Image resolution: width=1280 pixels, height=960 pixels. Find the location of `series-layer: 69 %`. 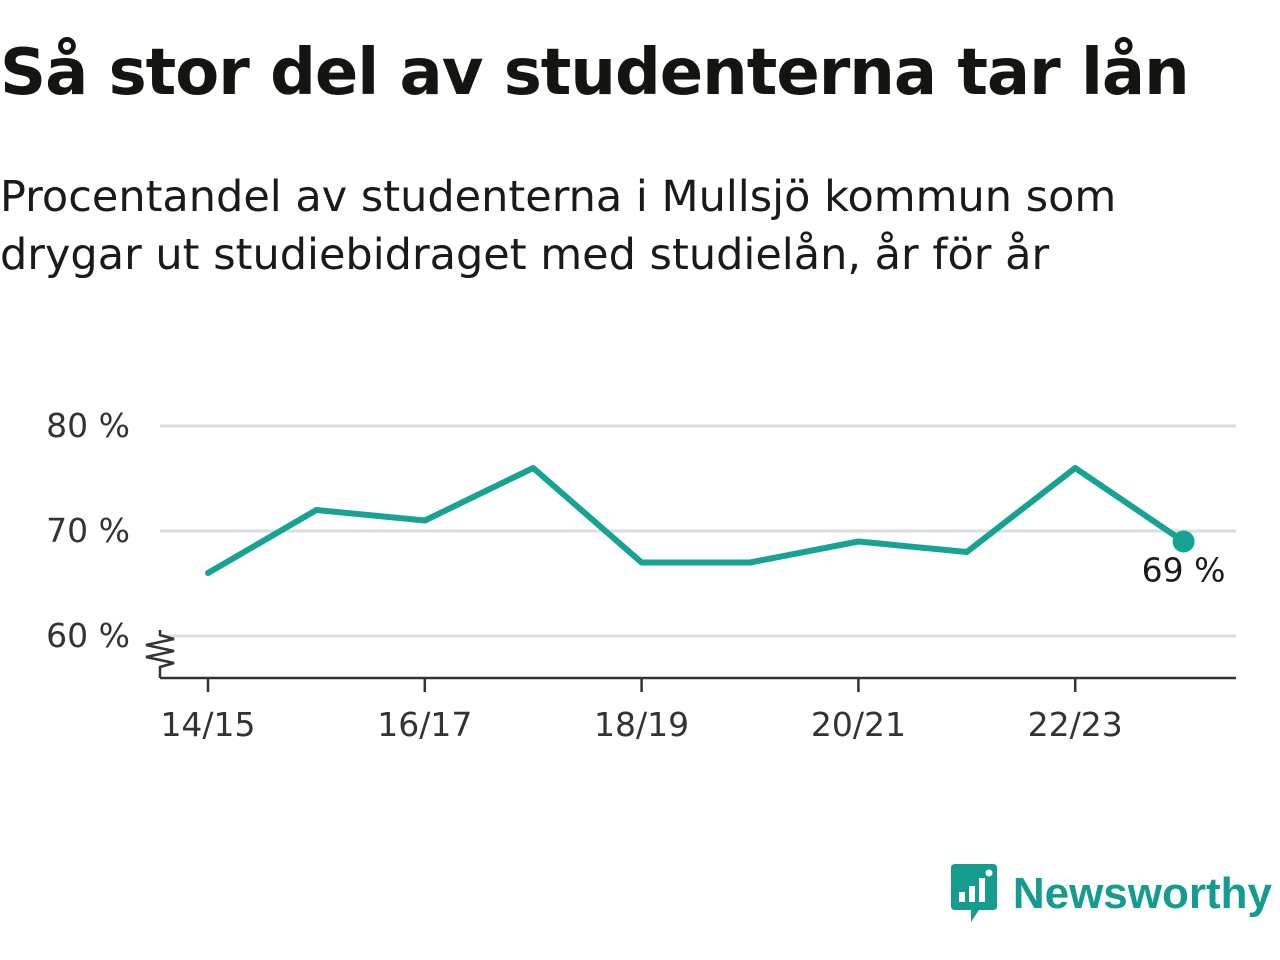

series-layer: 69 % is located at coordinates (715, 527).